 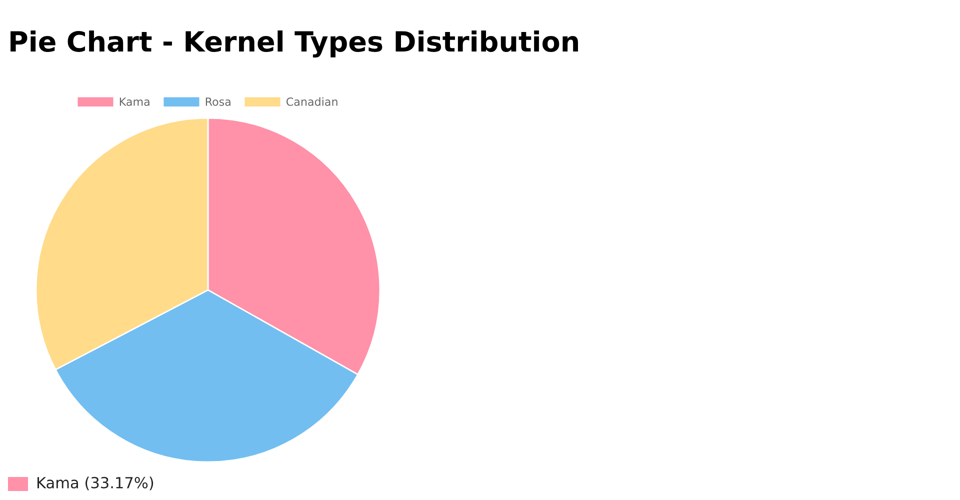 I want to click on text: Kama (33.17%), so click(x=96, y=483).